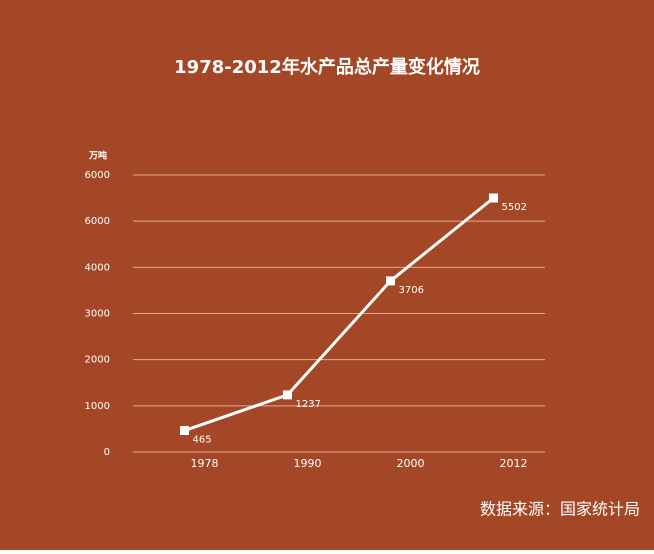  I want to click on y-axis-label: 万吨, so click(97, 156).